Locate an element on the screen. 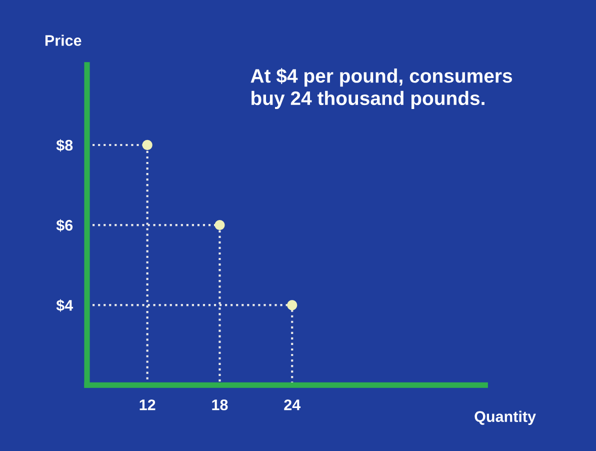 The image size is (596, 451). y-tick-label: $6 is located at coordinates (64, 225).